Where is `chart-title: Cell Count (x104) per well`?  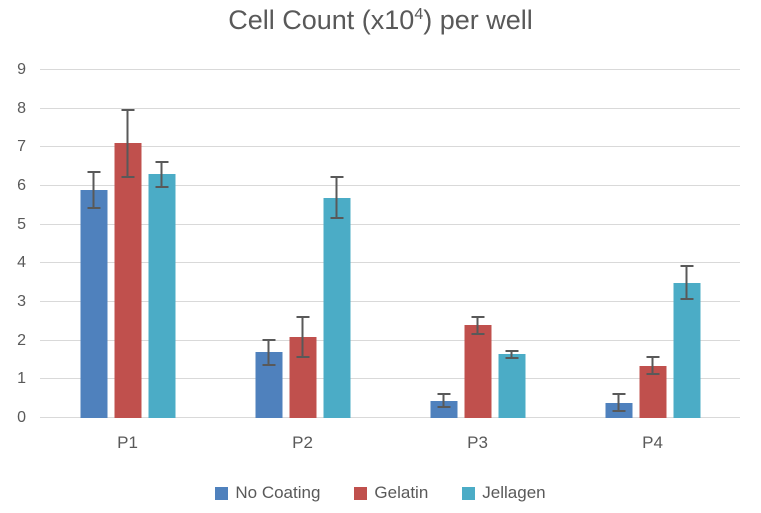 chart-title: Cell Count (x104) per well is located at coordinates (380, 20).